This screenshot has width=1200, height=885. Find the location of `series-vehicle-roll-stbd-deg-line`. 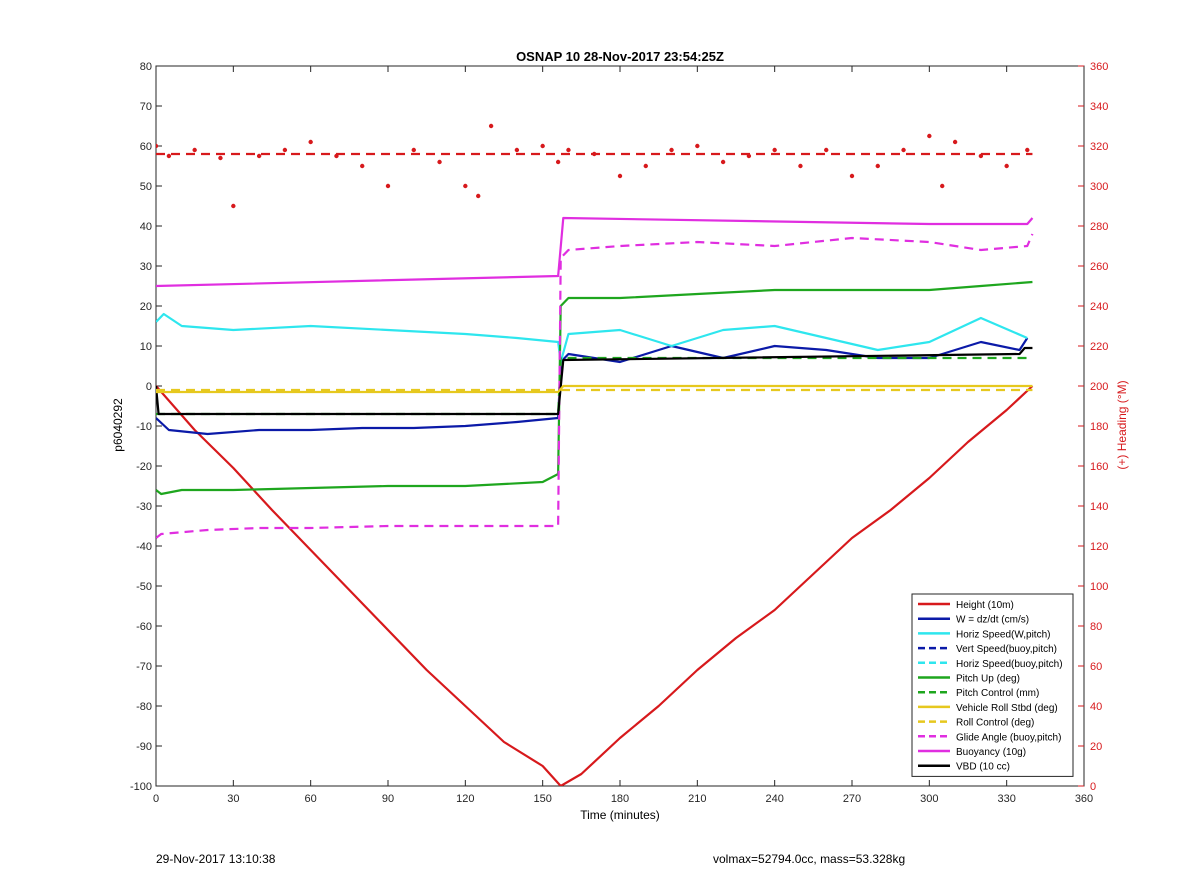

series-vehicle-roll-stbd-deg-line is located at coordinates (594, 389).